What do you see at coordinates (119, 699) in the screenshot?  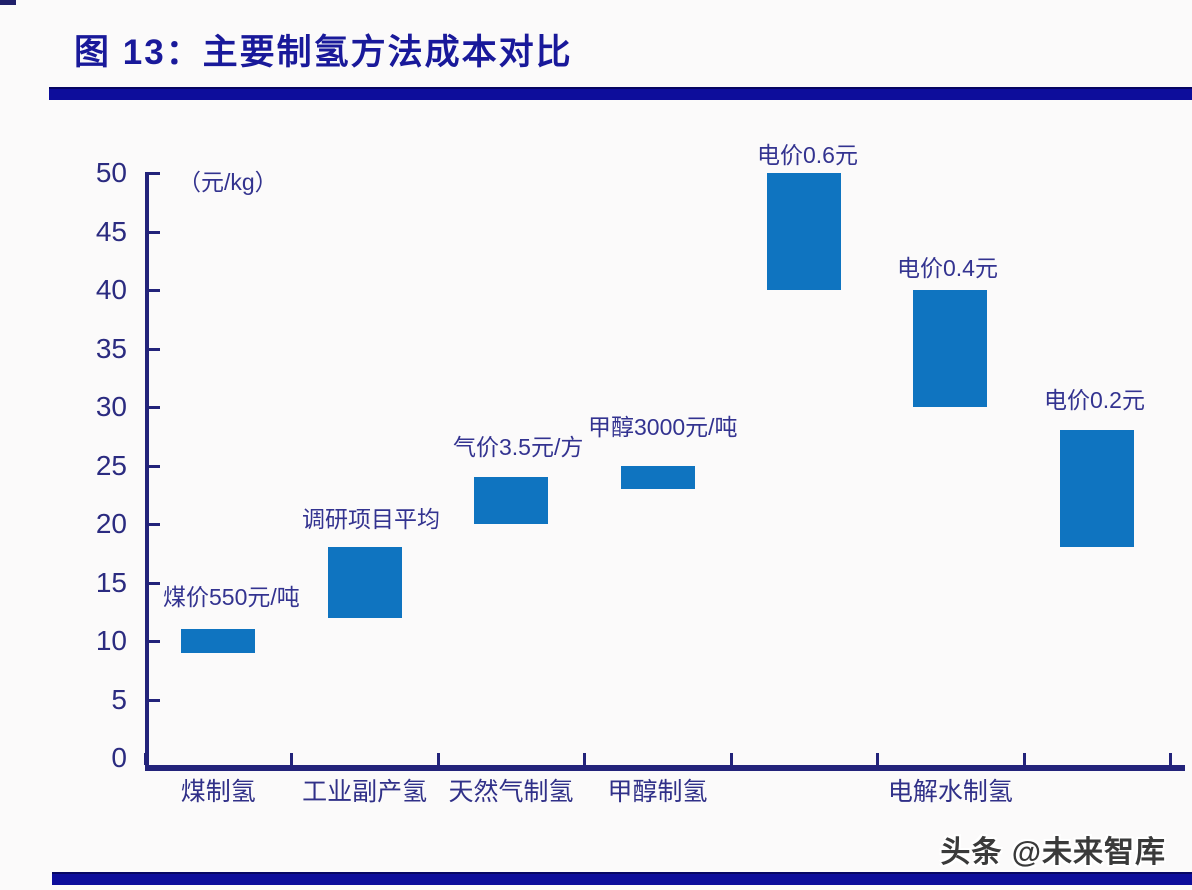 I see `y-tick-label: 5` at bounding box center [119, 699].